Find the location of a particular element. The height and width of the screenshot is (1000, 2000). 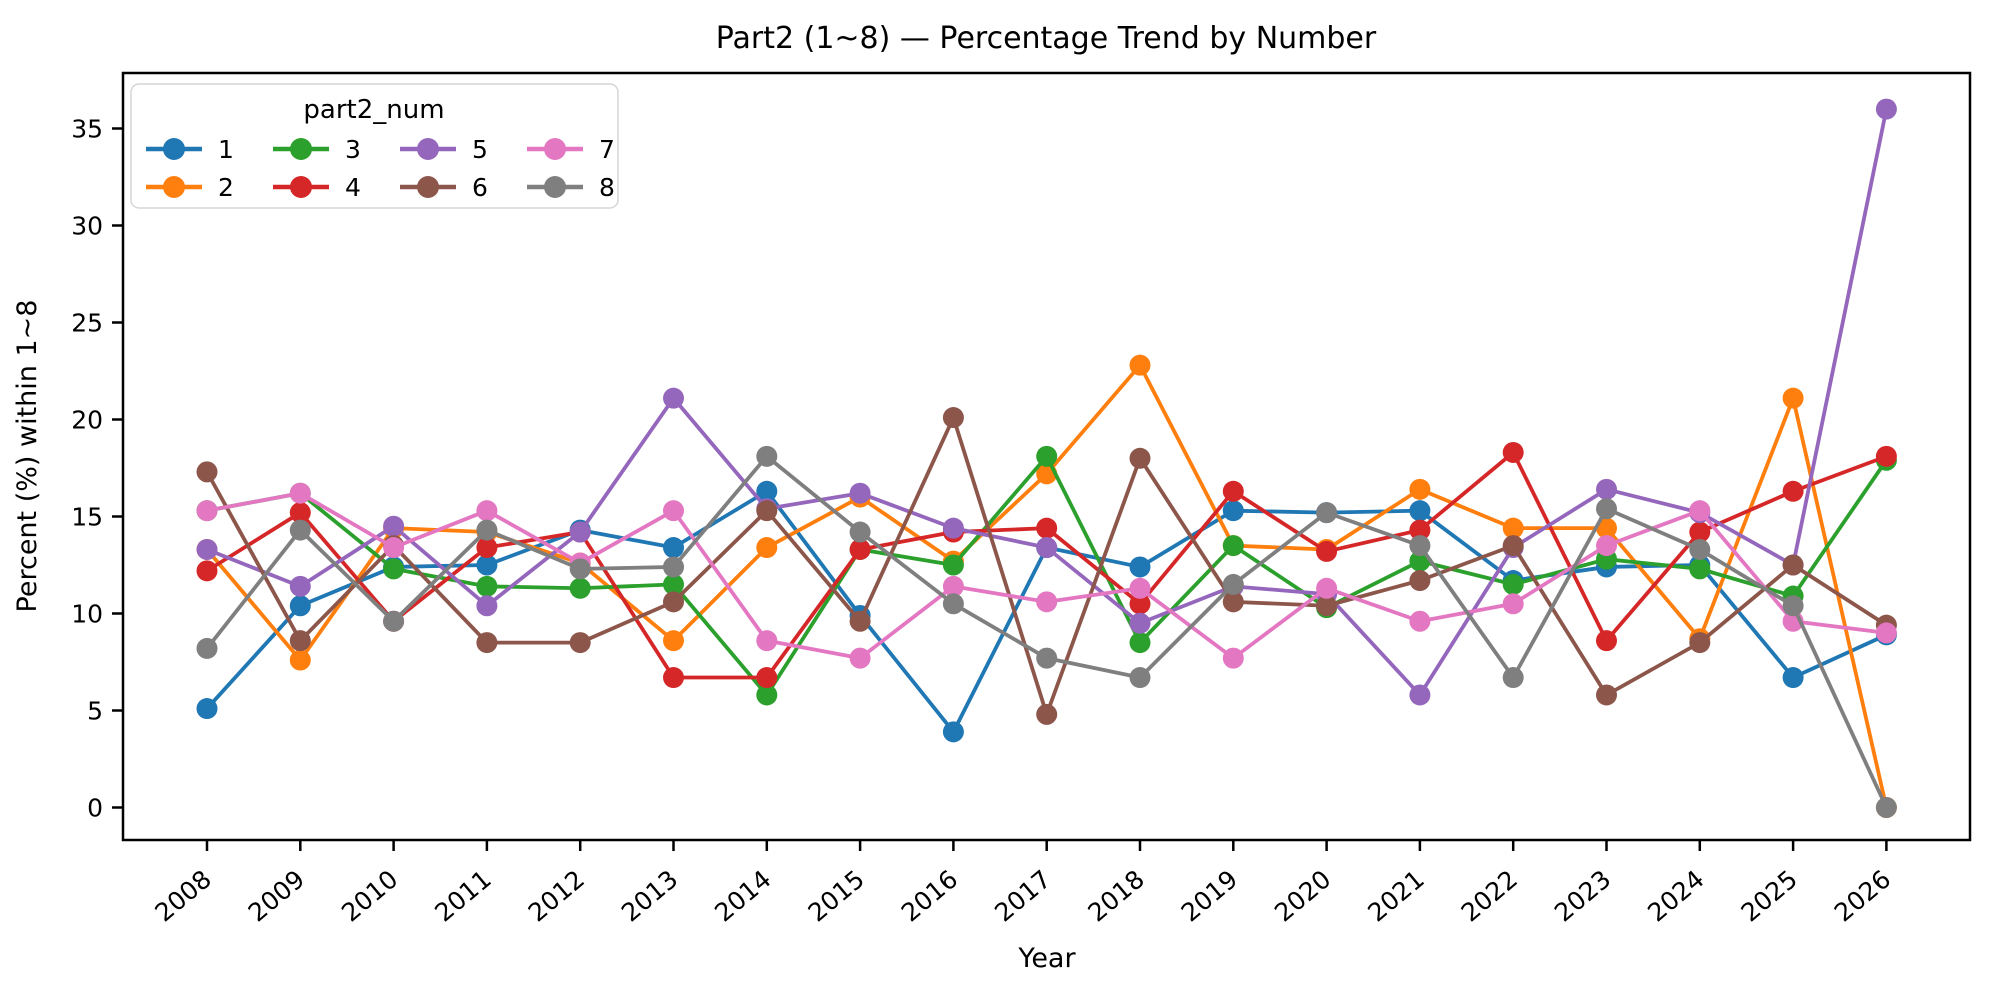

data-point-4-2023 is located at coordinates (1606, 641).